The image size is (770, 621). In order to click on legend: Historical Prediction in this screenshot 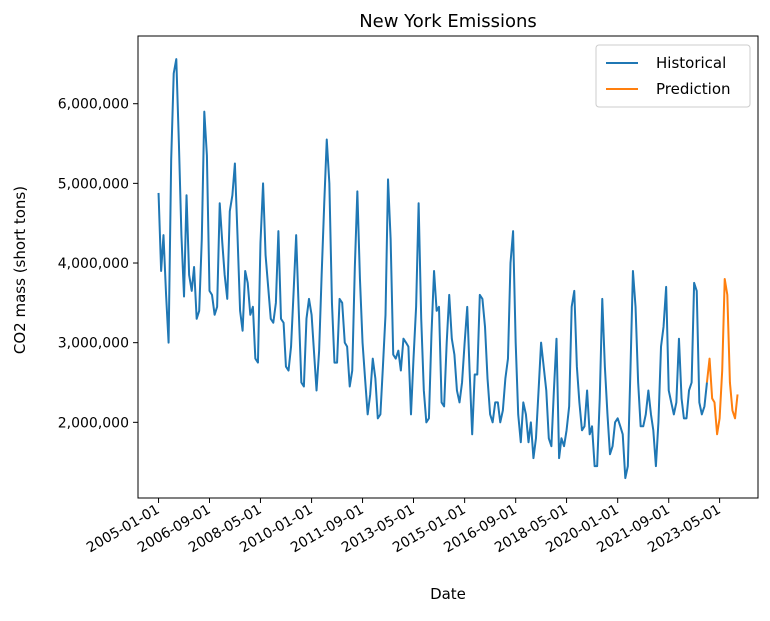, I will do `click(673, 76)`.